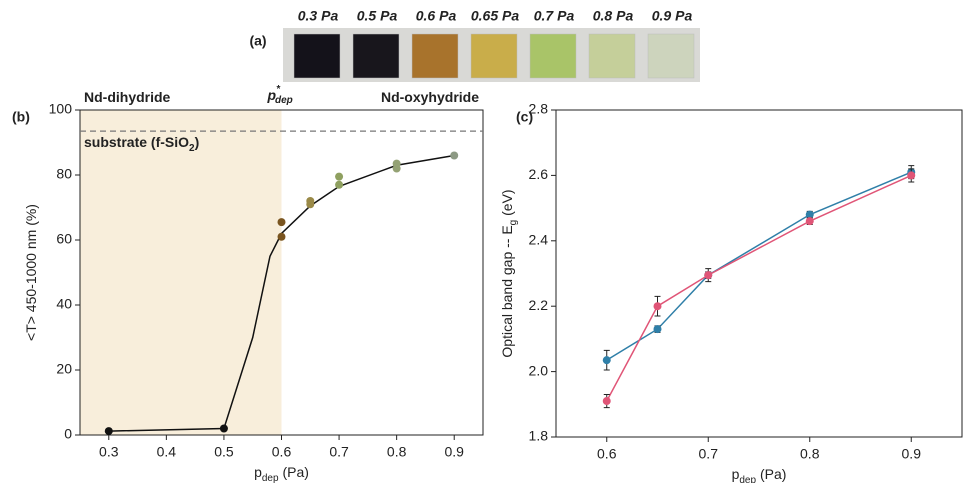 Image resolution: width=966 pixels, height=483 pixels. What do you see at coordinates (192, 148) in the screenshot?
I see `annotation-sub: 2` at bounding box center [192, 148].